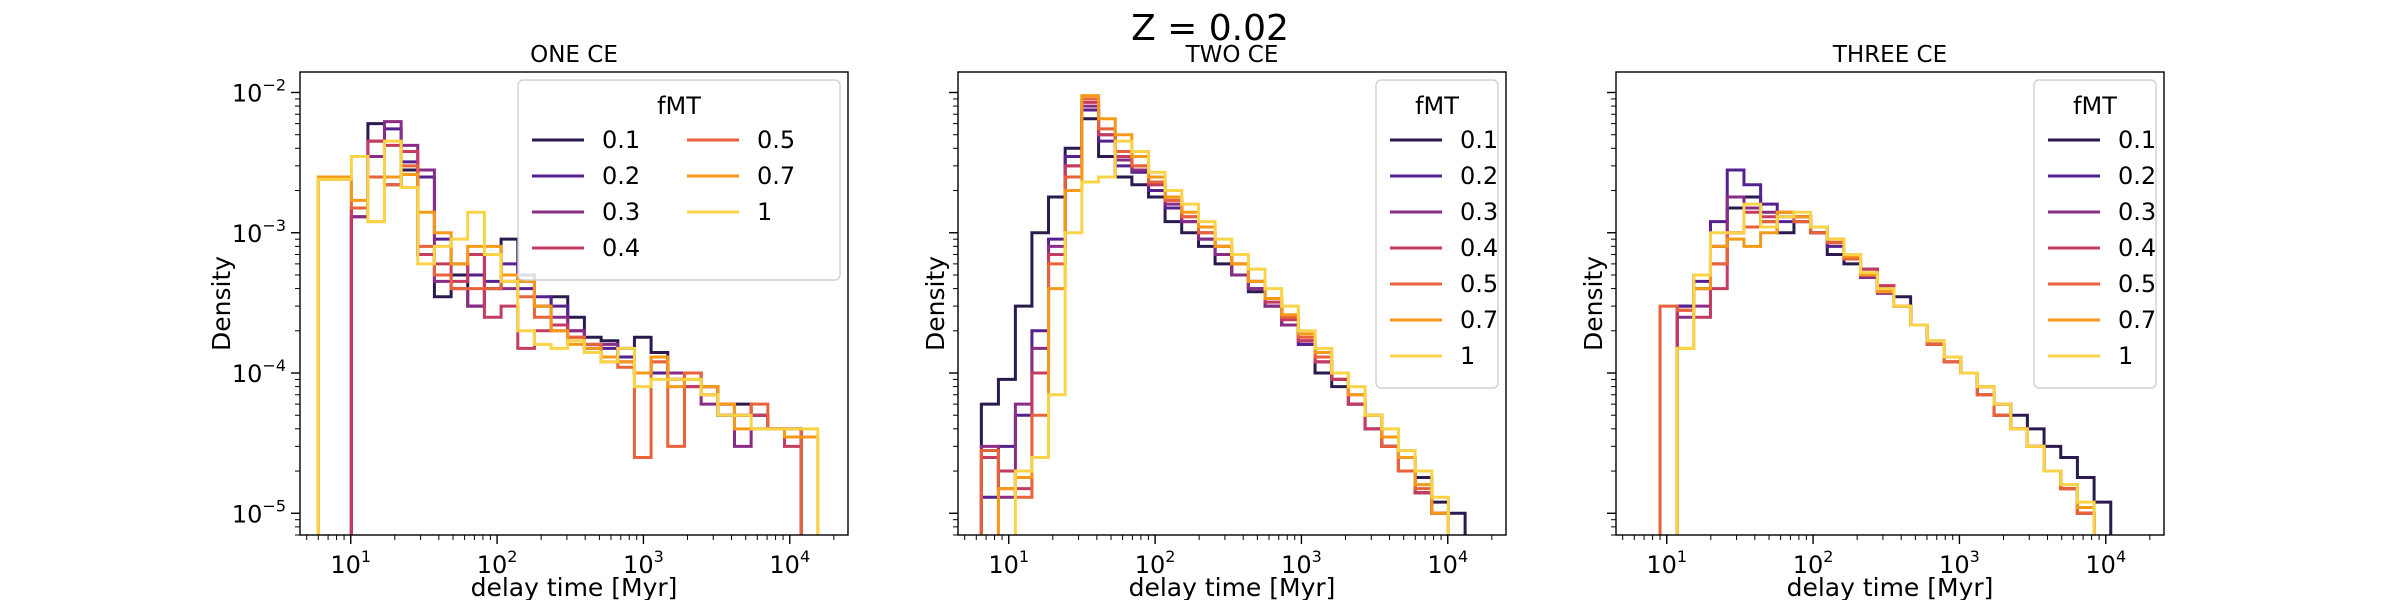  I want to click on y-tick-label: 10⁻⁴, so click(259, 372).